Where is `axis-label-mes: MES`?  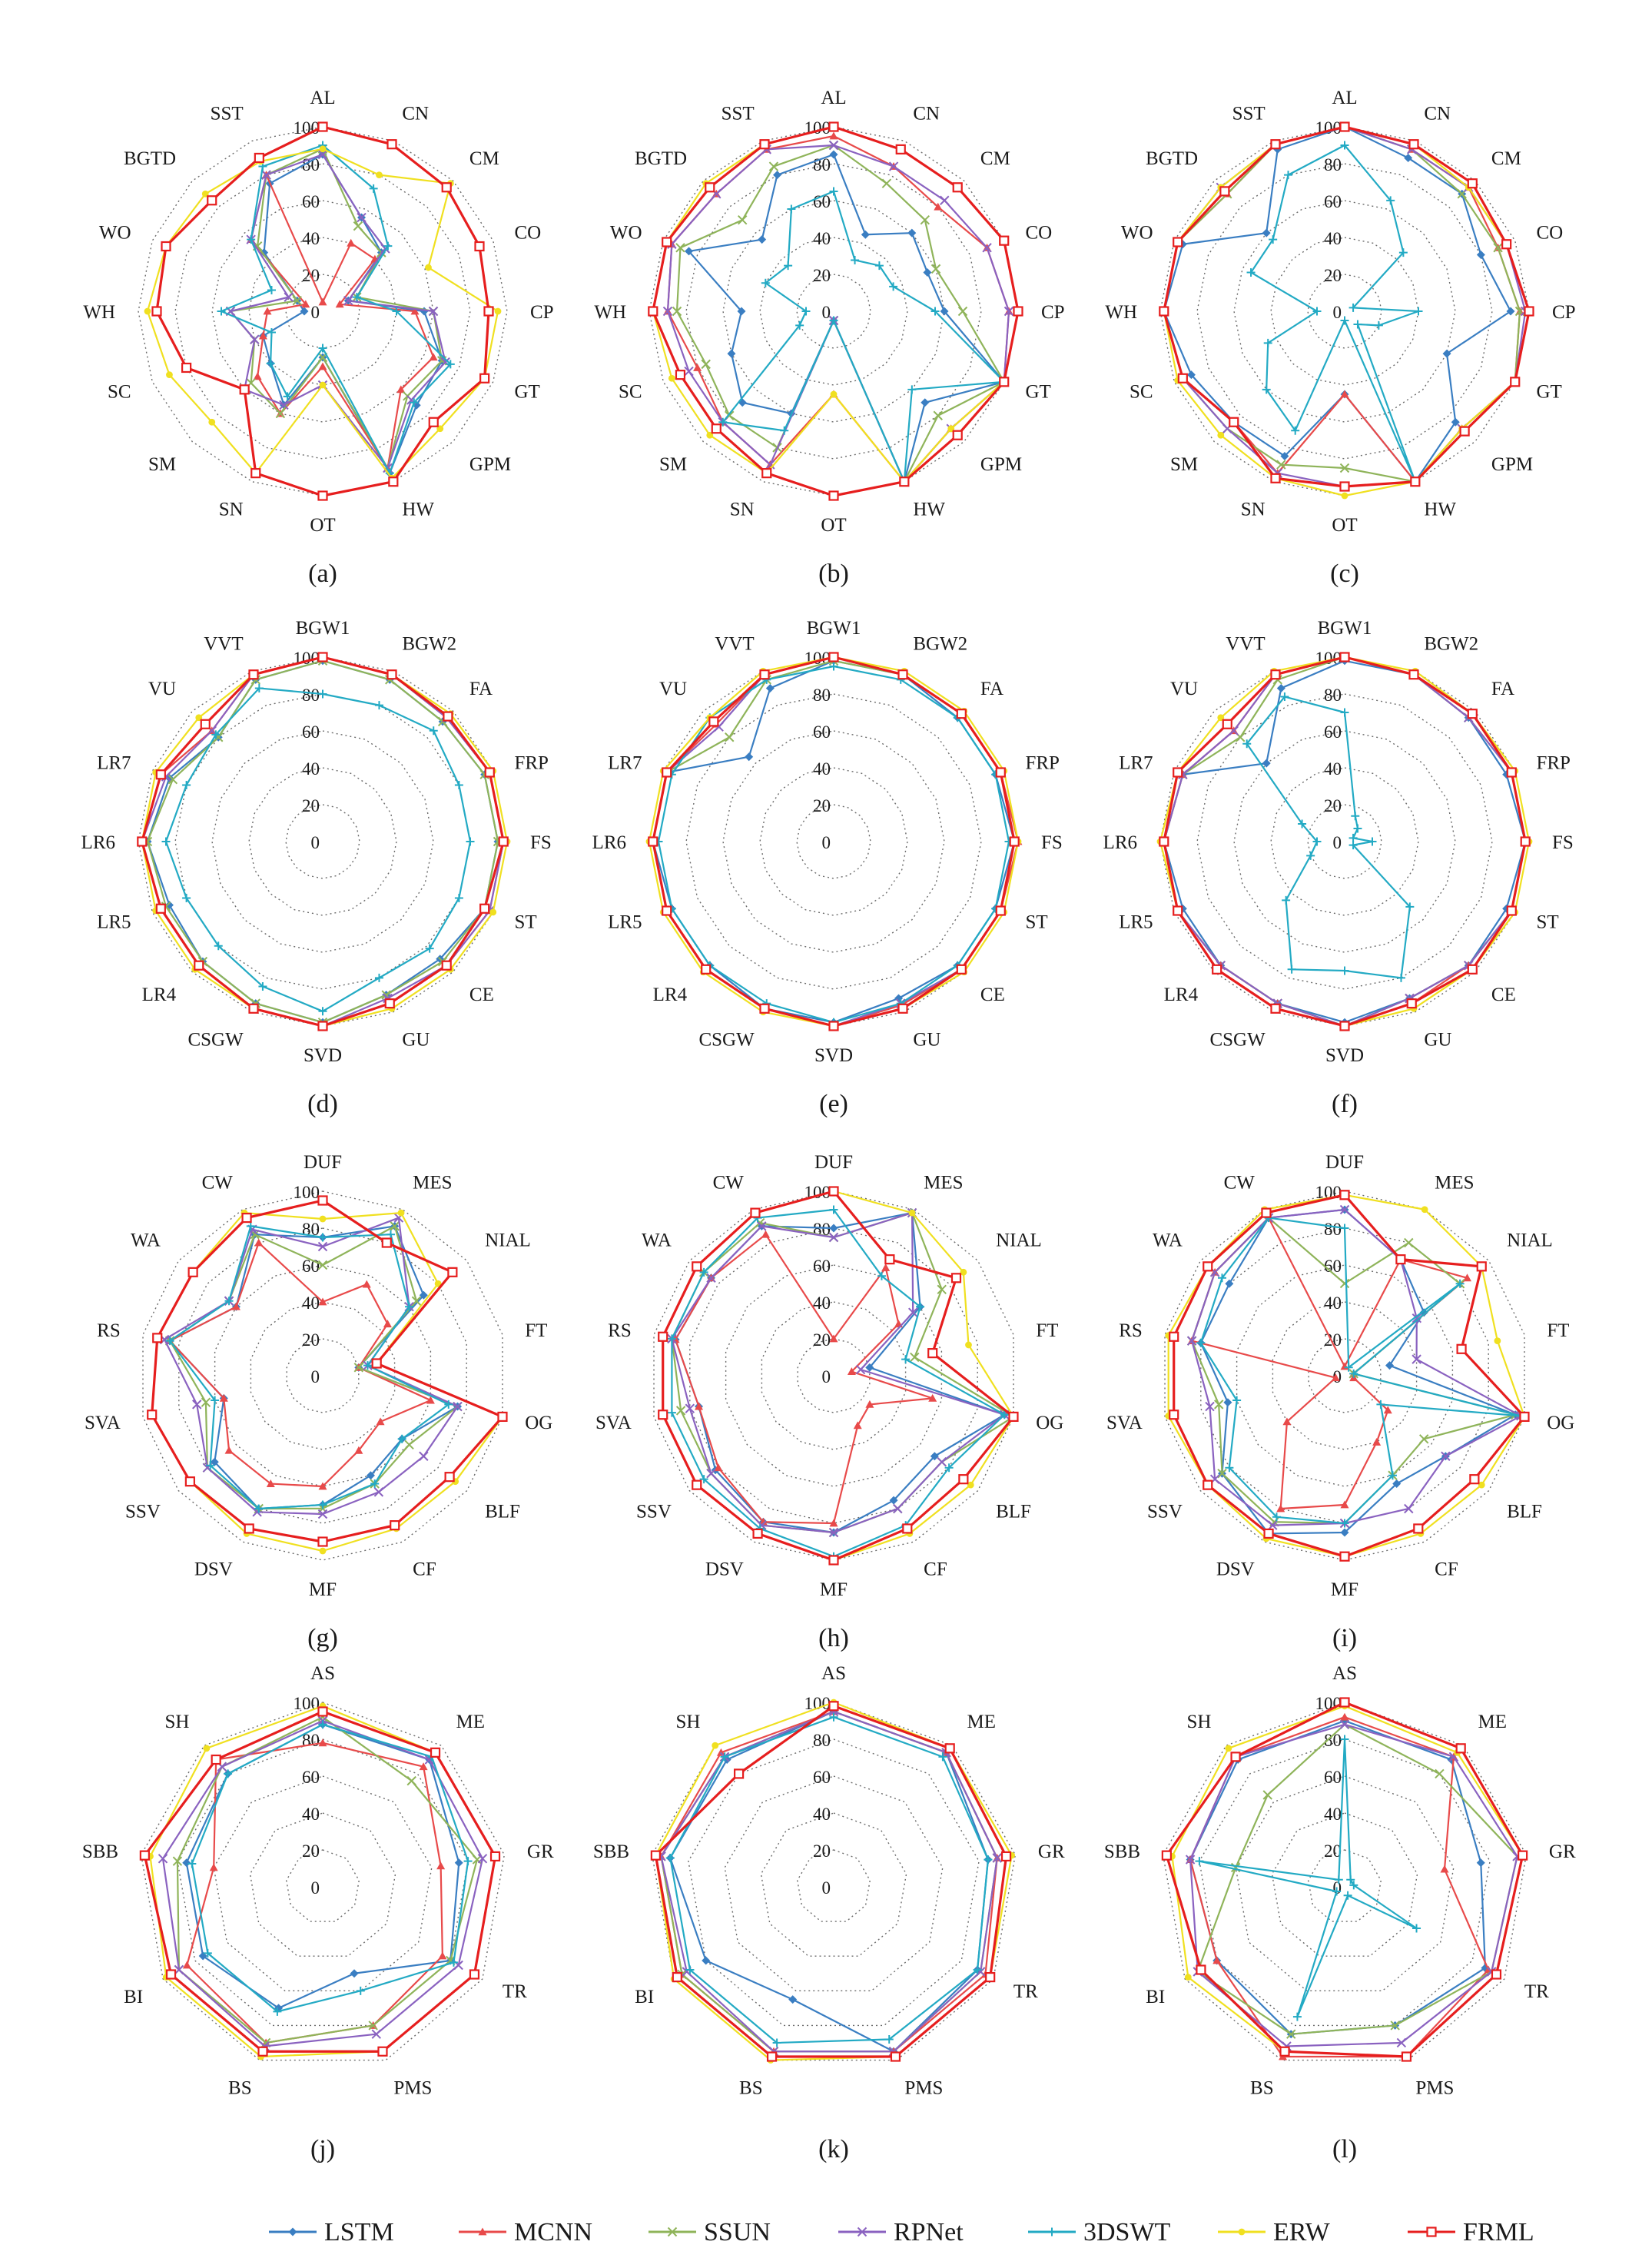
axis-label-mes: MES is located at coordinates (432, 1183).